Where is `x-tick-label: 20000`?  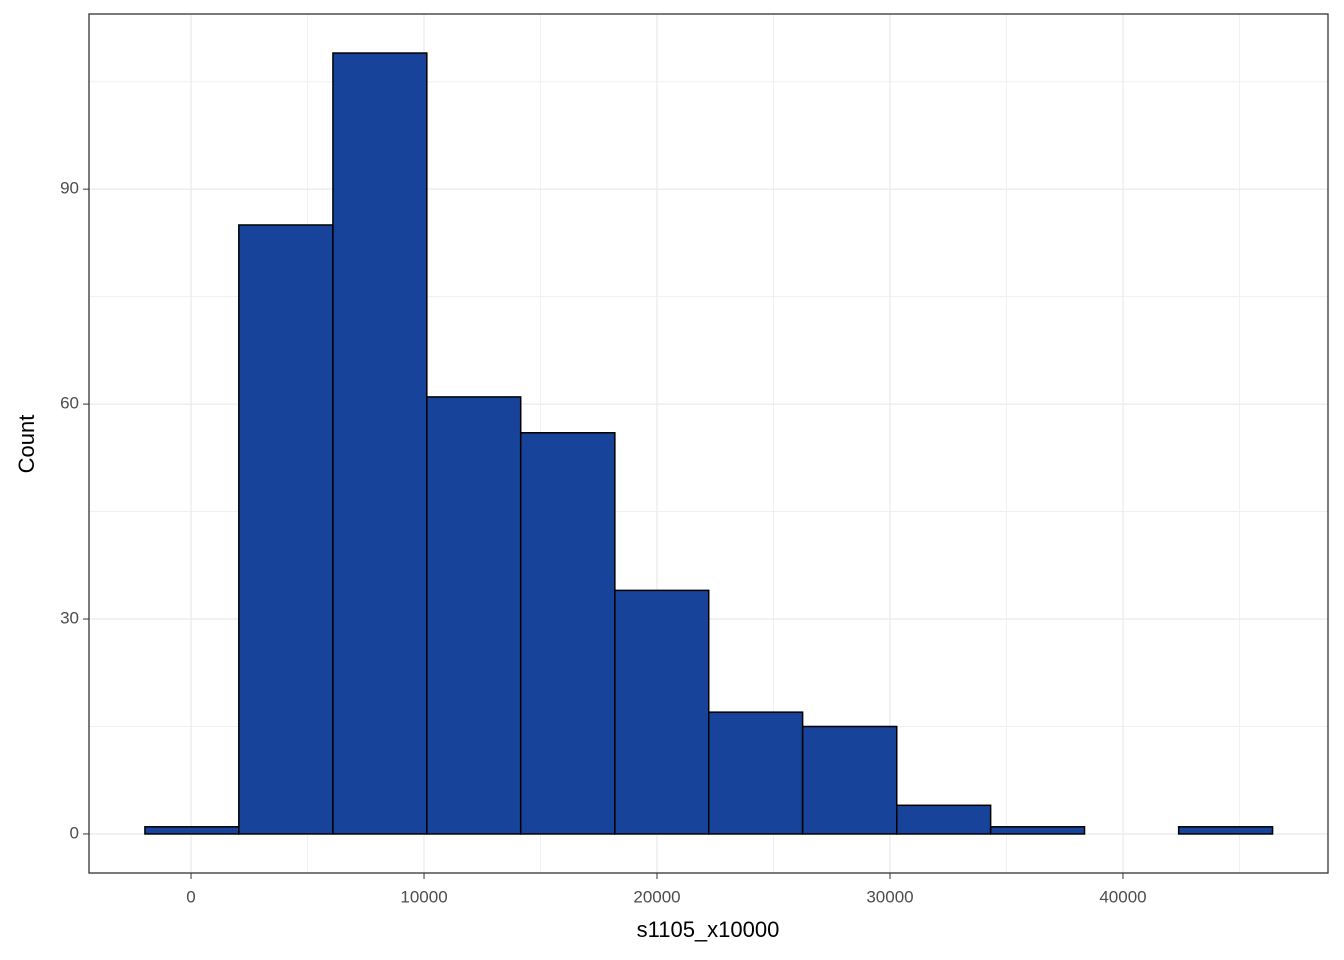
x-tick-label: 20000 is located at coordinates (656, 896).